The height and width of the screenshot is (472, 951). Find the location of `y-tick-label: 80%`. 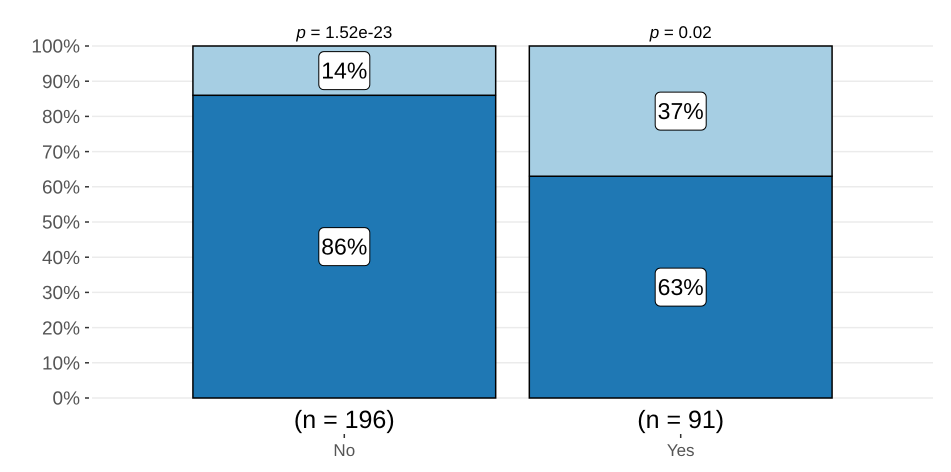

y-tick-label: 80% is located at coordinates (61, 117).